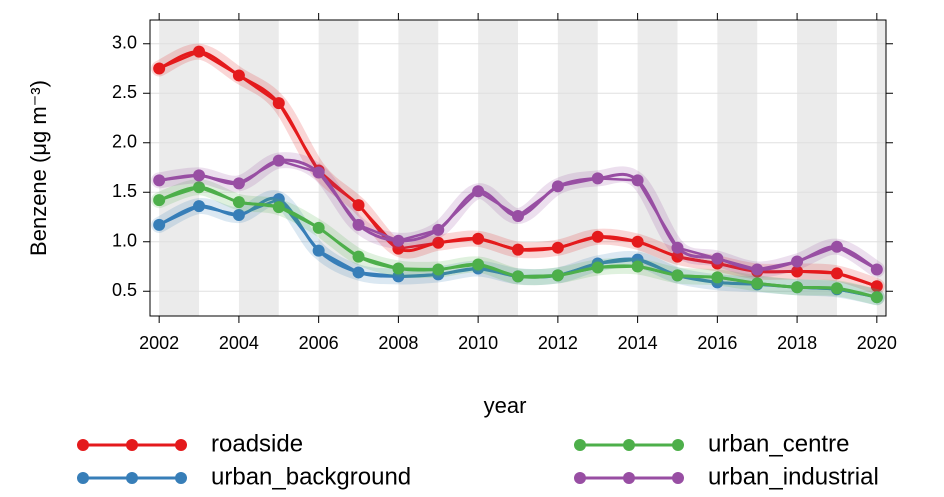 The height and width of the screenshot is (497, 944). What do you see at coordinates (558, 343) in the screenshot?
I see `x-tick-label: 2012` at bounding box center [558, 343].